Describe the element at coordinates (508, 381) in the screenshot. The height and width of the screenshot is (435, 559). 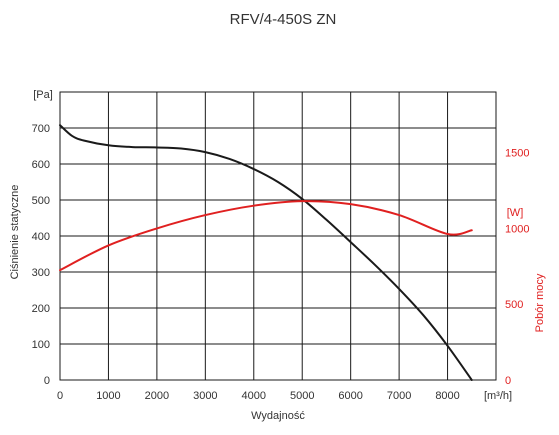
I see `y-right-tick-label: 0` at that location.